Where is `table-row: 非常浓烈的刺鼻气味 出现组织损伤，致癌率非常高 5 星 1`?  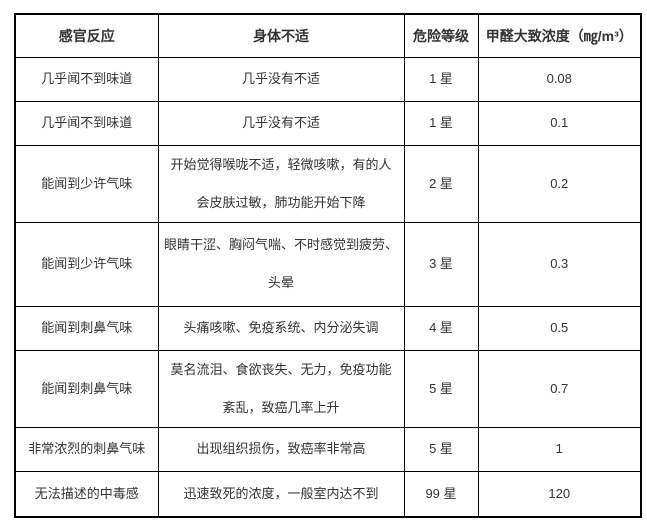 table-row: 非常浓烈的刺鼻气味 出现组织损伤，致癌率非常高 5 星 1 is located at coordinates (328, 449).